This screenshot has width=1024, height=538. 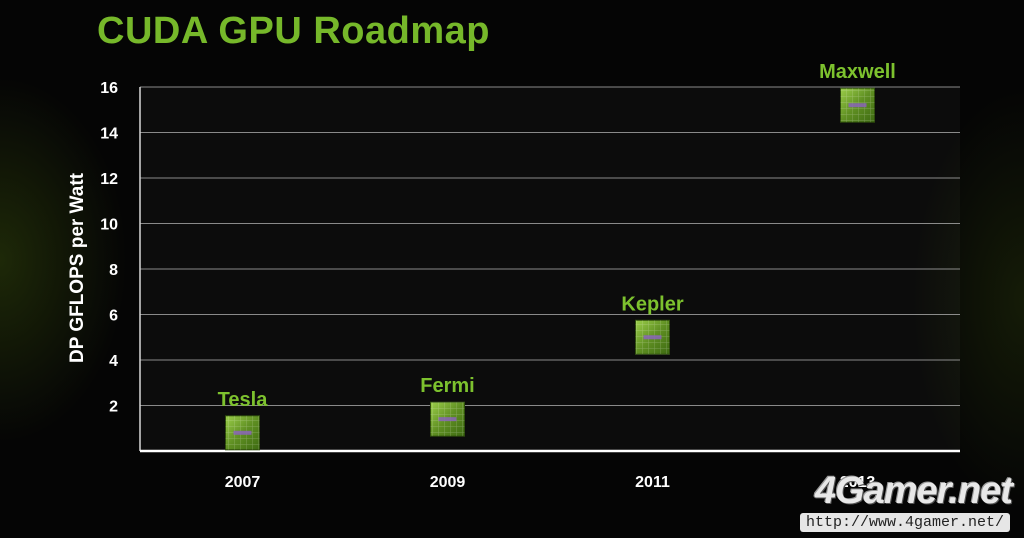 What do you see at coordinates (857, 72) in the screenshot?
I see `point-label: Maxwell` at bounding box center [857, 72].